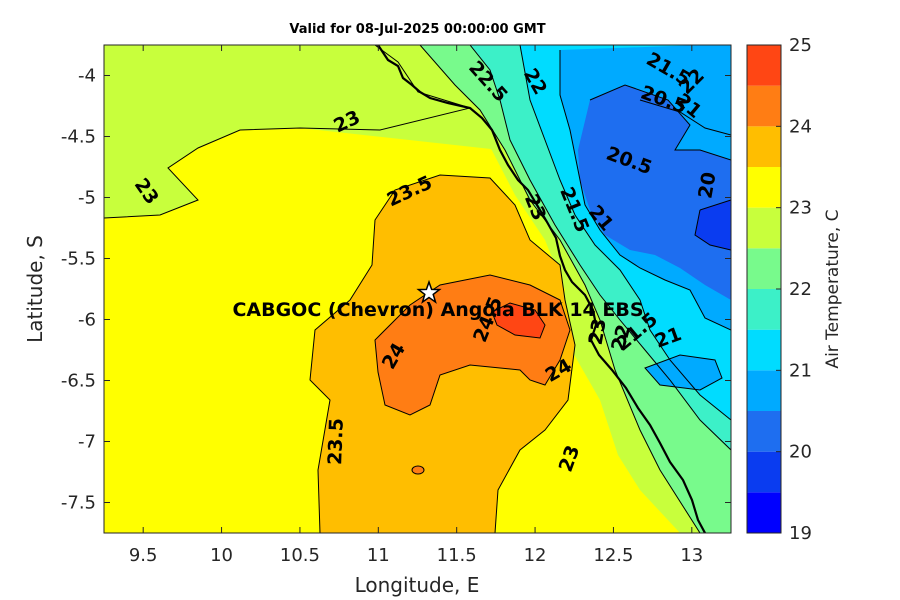  I want to click on y-tick-label: -6.5, so click(78, 381).